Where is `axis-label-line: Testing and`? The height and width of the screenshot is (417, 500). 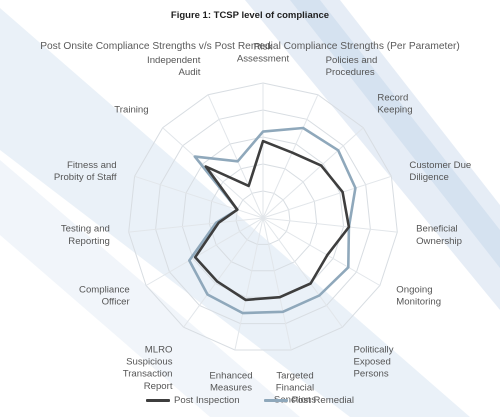
axis-label-line: Testing and is located at coordinates (85, 229).